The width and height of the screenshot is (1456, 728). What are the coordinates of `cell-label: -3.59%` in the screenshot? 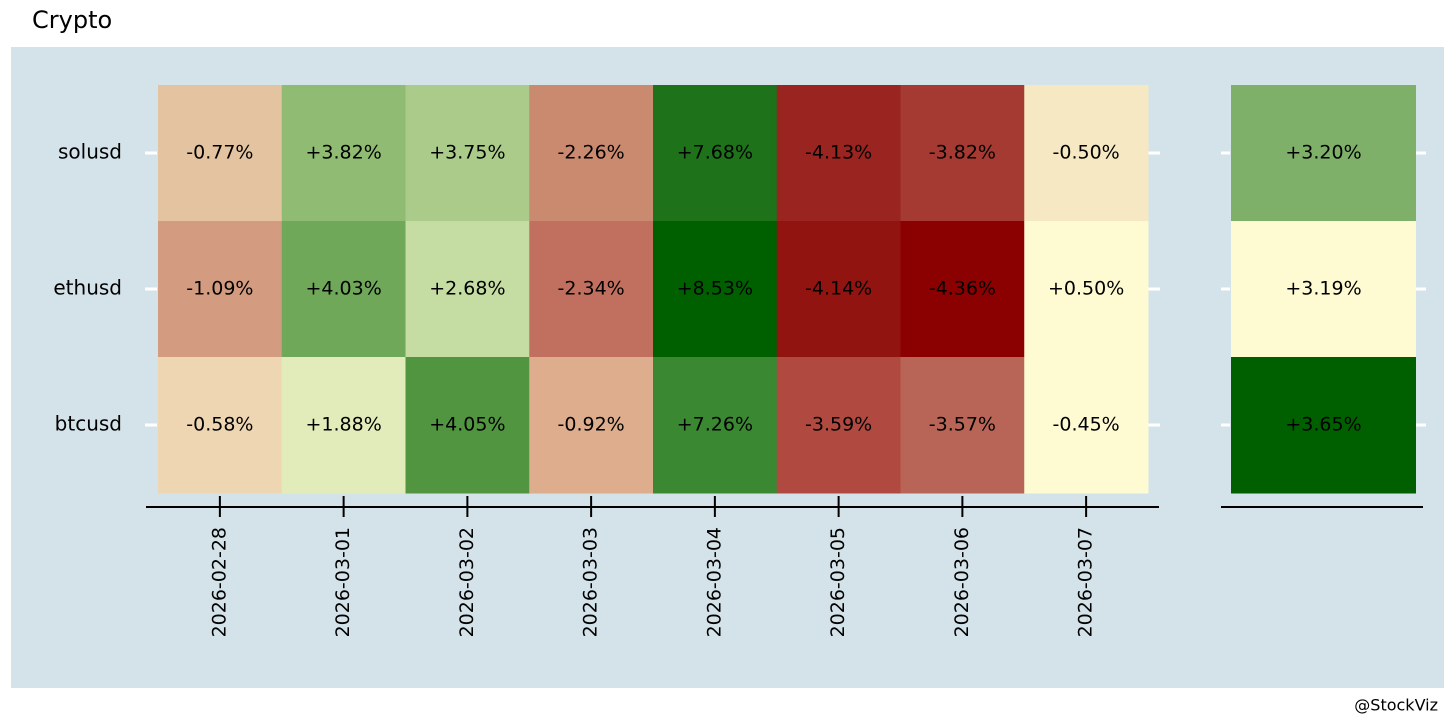 It's located at (838, 425).